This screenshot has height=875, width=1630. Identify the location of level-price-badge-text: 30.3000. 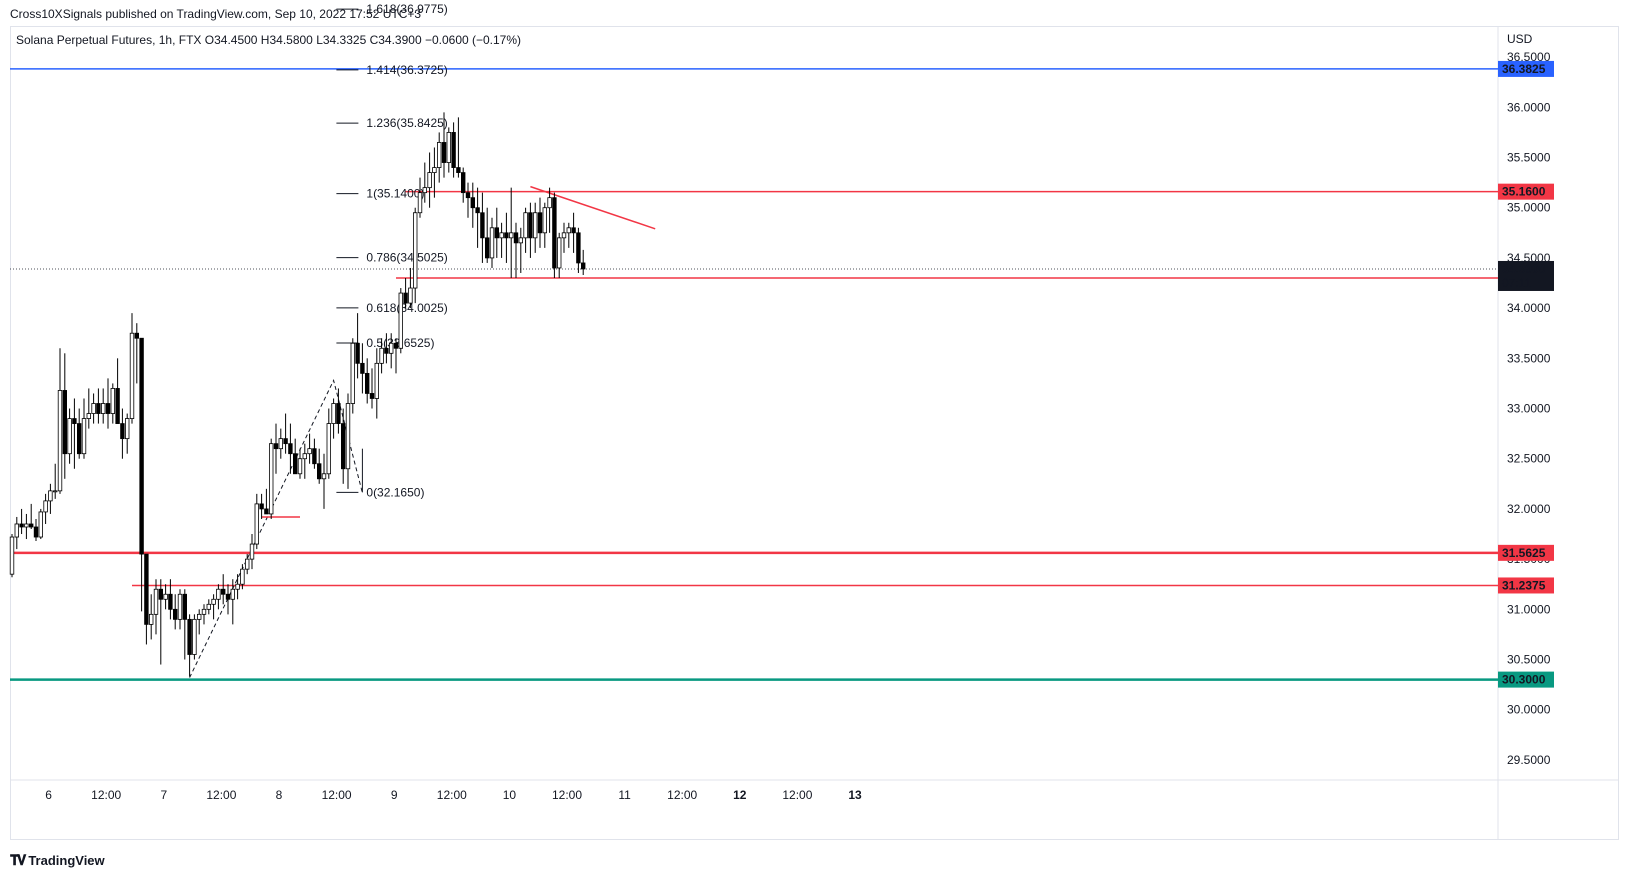
(1524, 680).